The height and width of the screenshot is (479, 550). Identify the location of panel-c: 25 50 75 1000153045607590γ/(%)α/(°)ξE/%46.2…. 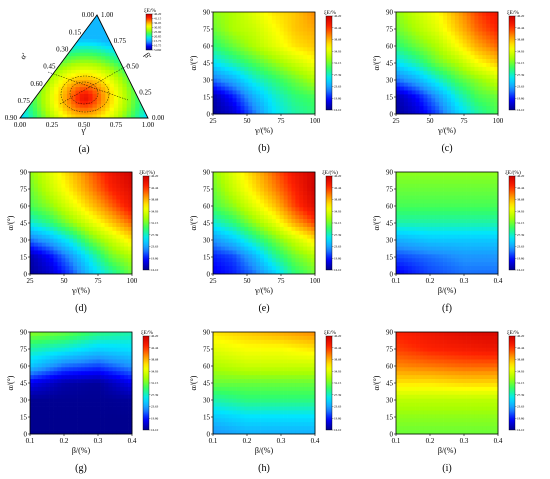
(448, 81).